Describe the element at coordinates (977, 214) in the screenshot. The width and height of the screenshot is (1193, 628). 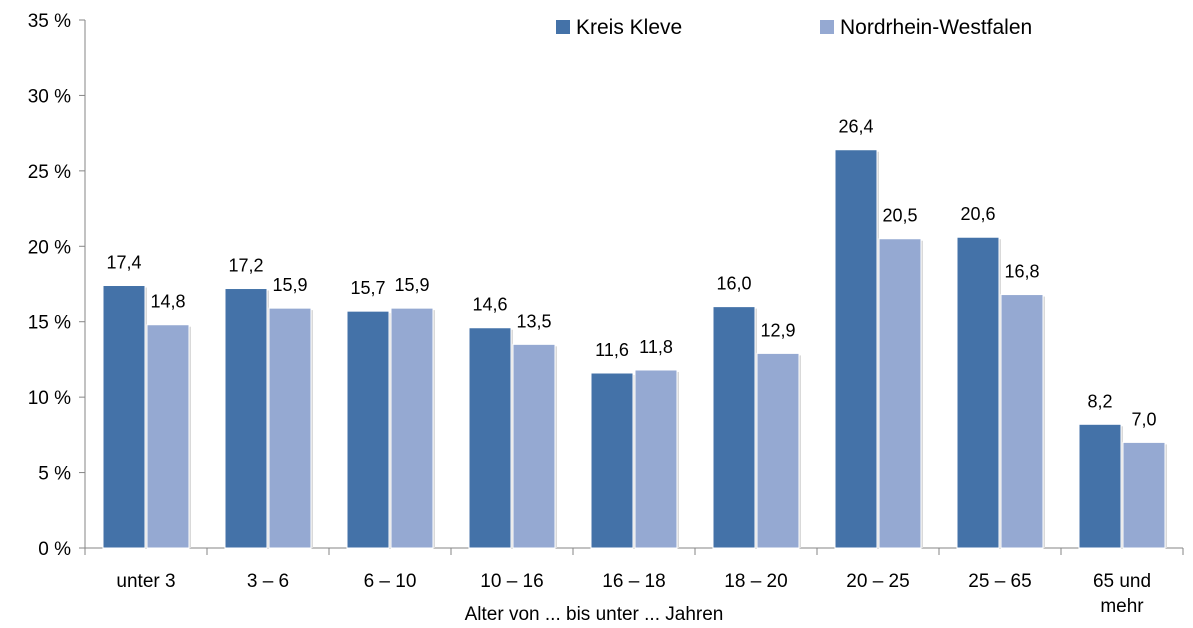
I see `data-label: 20,6` at that location.